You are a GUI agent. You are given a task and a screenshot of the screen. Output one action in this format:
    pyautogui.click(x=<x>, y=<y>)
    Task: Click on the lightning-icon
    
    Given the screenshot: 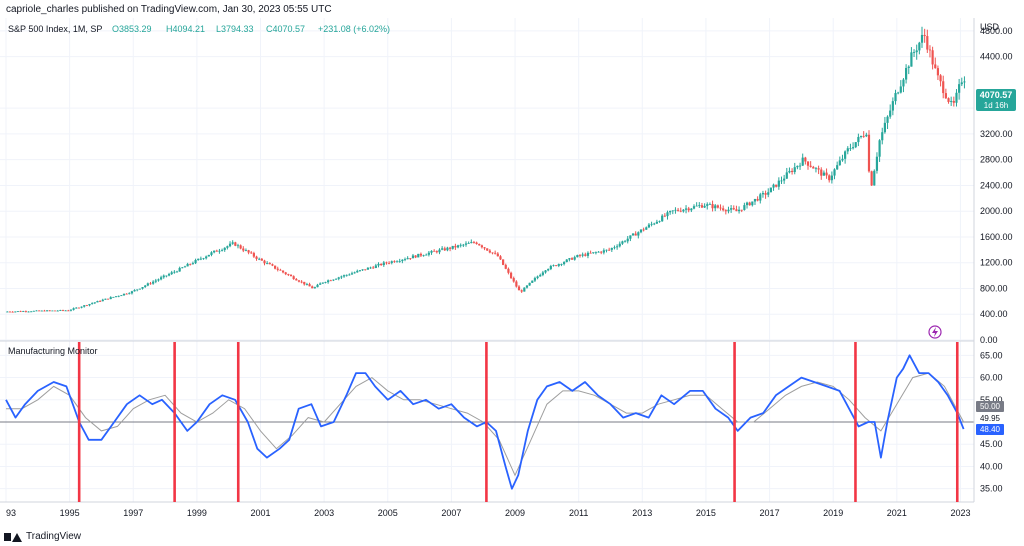 What is the action you would take?
    pyautogui.click(x=935, y=332)
    